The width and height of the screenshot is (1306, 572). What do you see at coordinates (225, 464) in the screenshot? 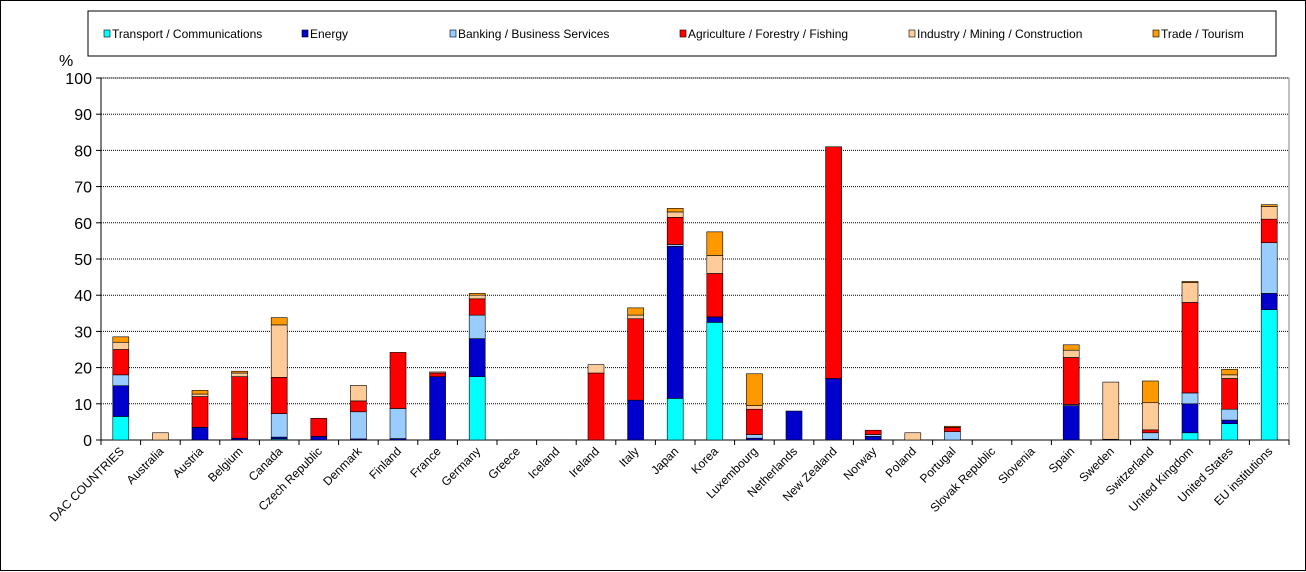
I see `category-label: Belgium` at bounding box center [225, 464].